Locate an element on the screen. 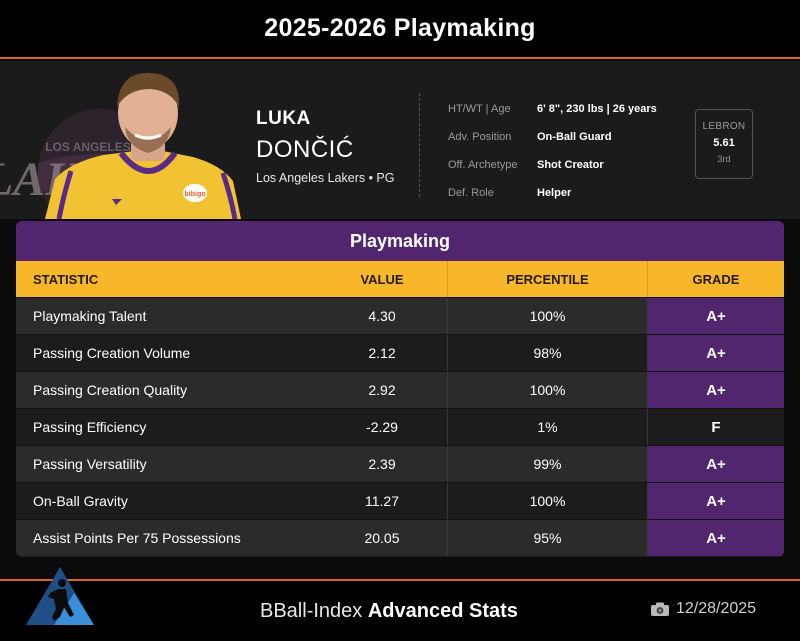 The width and height of the screenshot is (800, 641). stat-value: 20.05 is located at coordinates (382, 538).